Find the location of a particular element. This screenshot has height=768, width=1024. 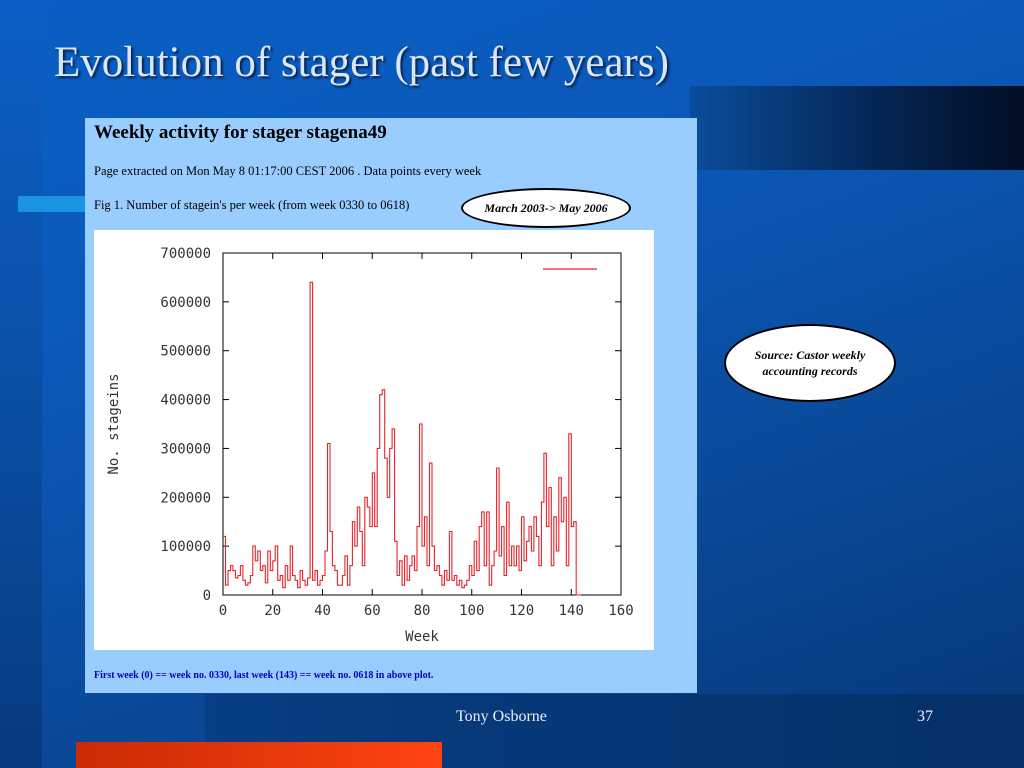

decor-light-strip is located at coordinates (53, 204).